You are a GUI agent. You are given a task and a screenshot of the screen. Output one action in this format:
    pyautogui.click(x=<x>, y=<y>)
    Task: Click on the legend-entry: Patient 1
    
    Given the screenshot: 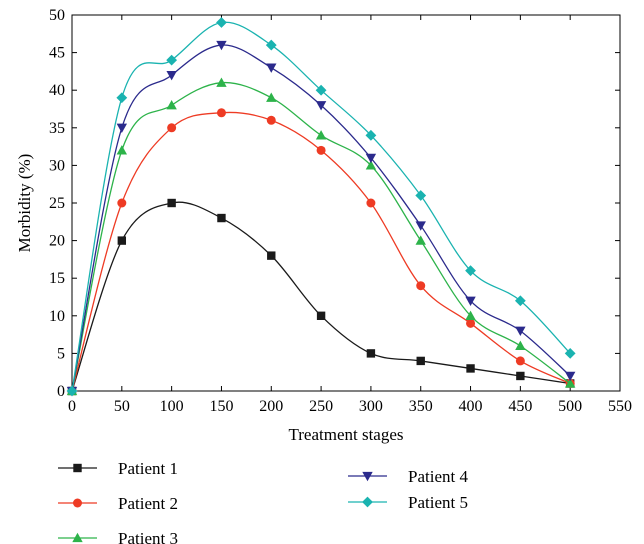 What is the action you would take?
    pyautogui.click(x=118, y=468)
    